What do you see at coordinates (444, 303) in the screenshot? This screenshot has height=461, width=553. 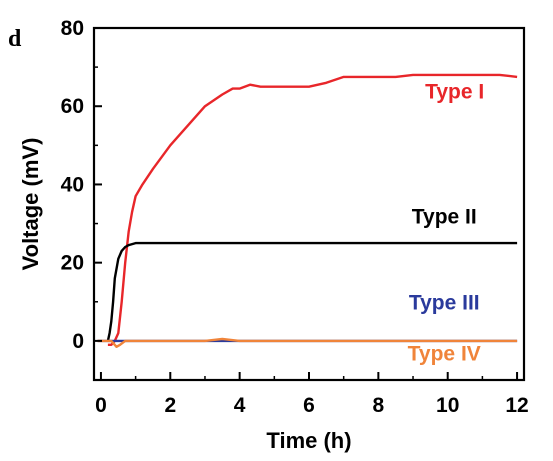 I see `series-label-3: Type III` at bounding box center [444, 303].